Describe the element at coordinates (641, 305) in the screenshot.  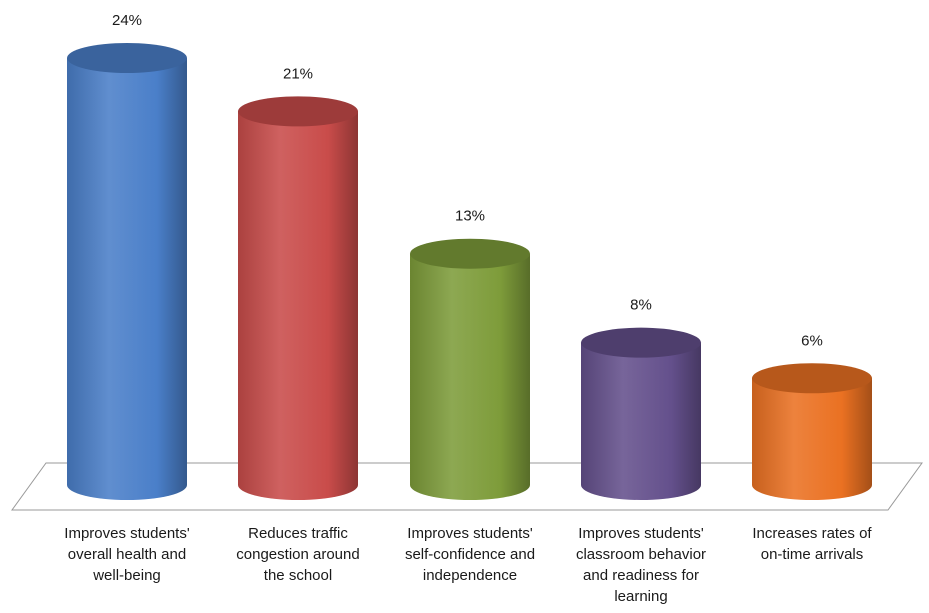
I see `value-label-4: 8%` at that location.